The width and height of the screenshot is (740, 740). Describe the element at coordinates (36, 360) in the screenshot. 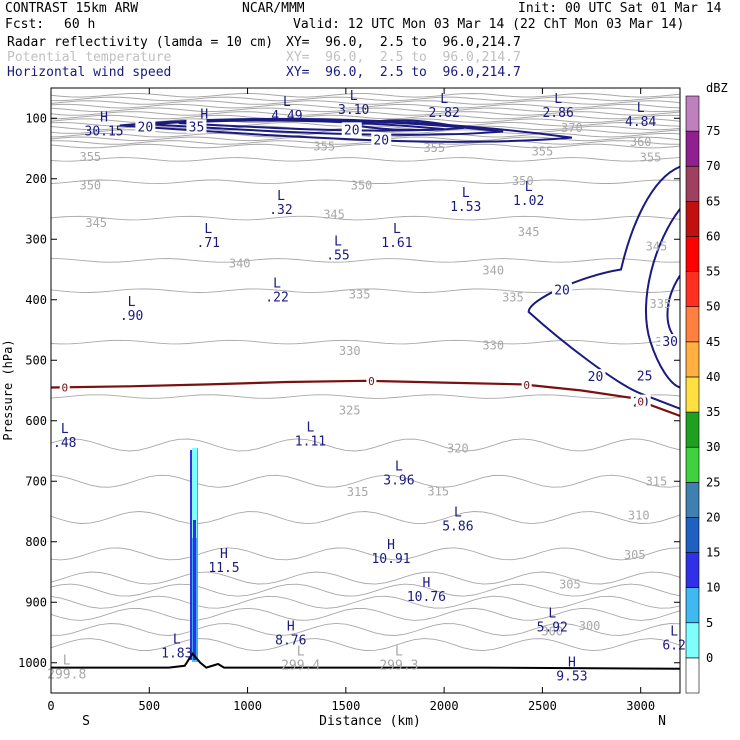

I see `y-tick-label: 500` at that location.